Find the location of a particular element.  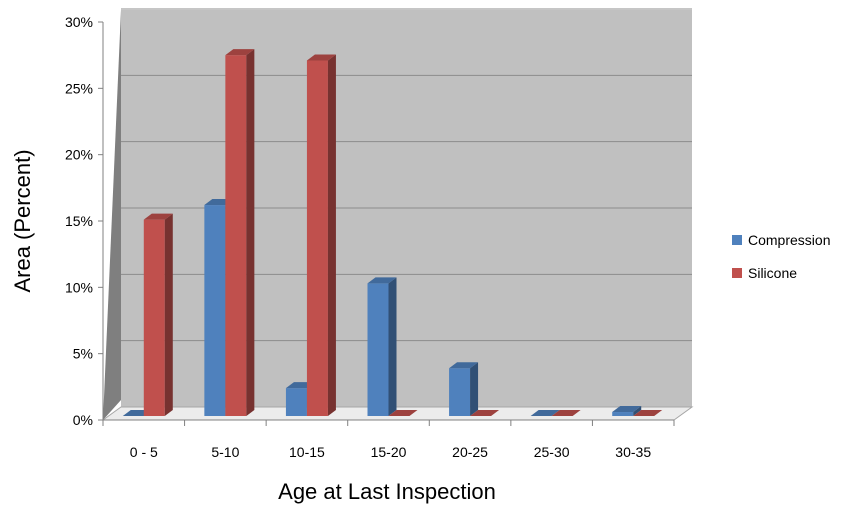

x-axis-title: Age at Last Inspection is located at coordinates (387, 491).